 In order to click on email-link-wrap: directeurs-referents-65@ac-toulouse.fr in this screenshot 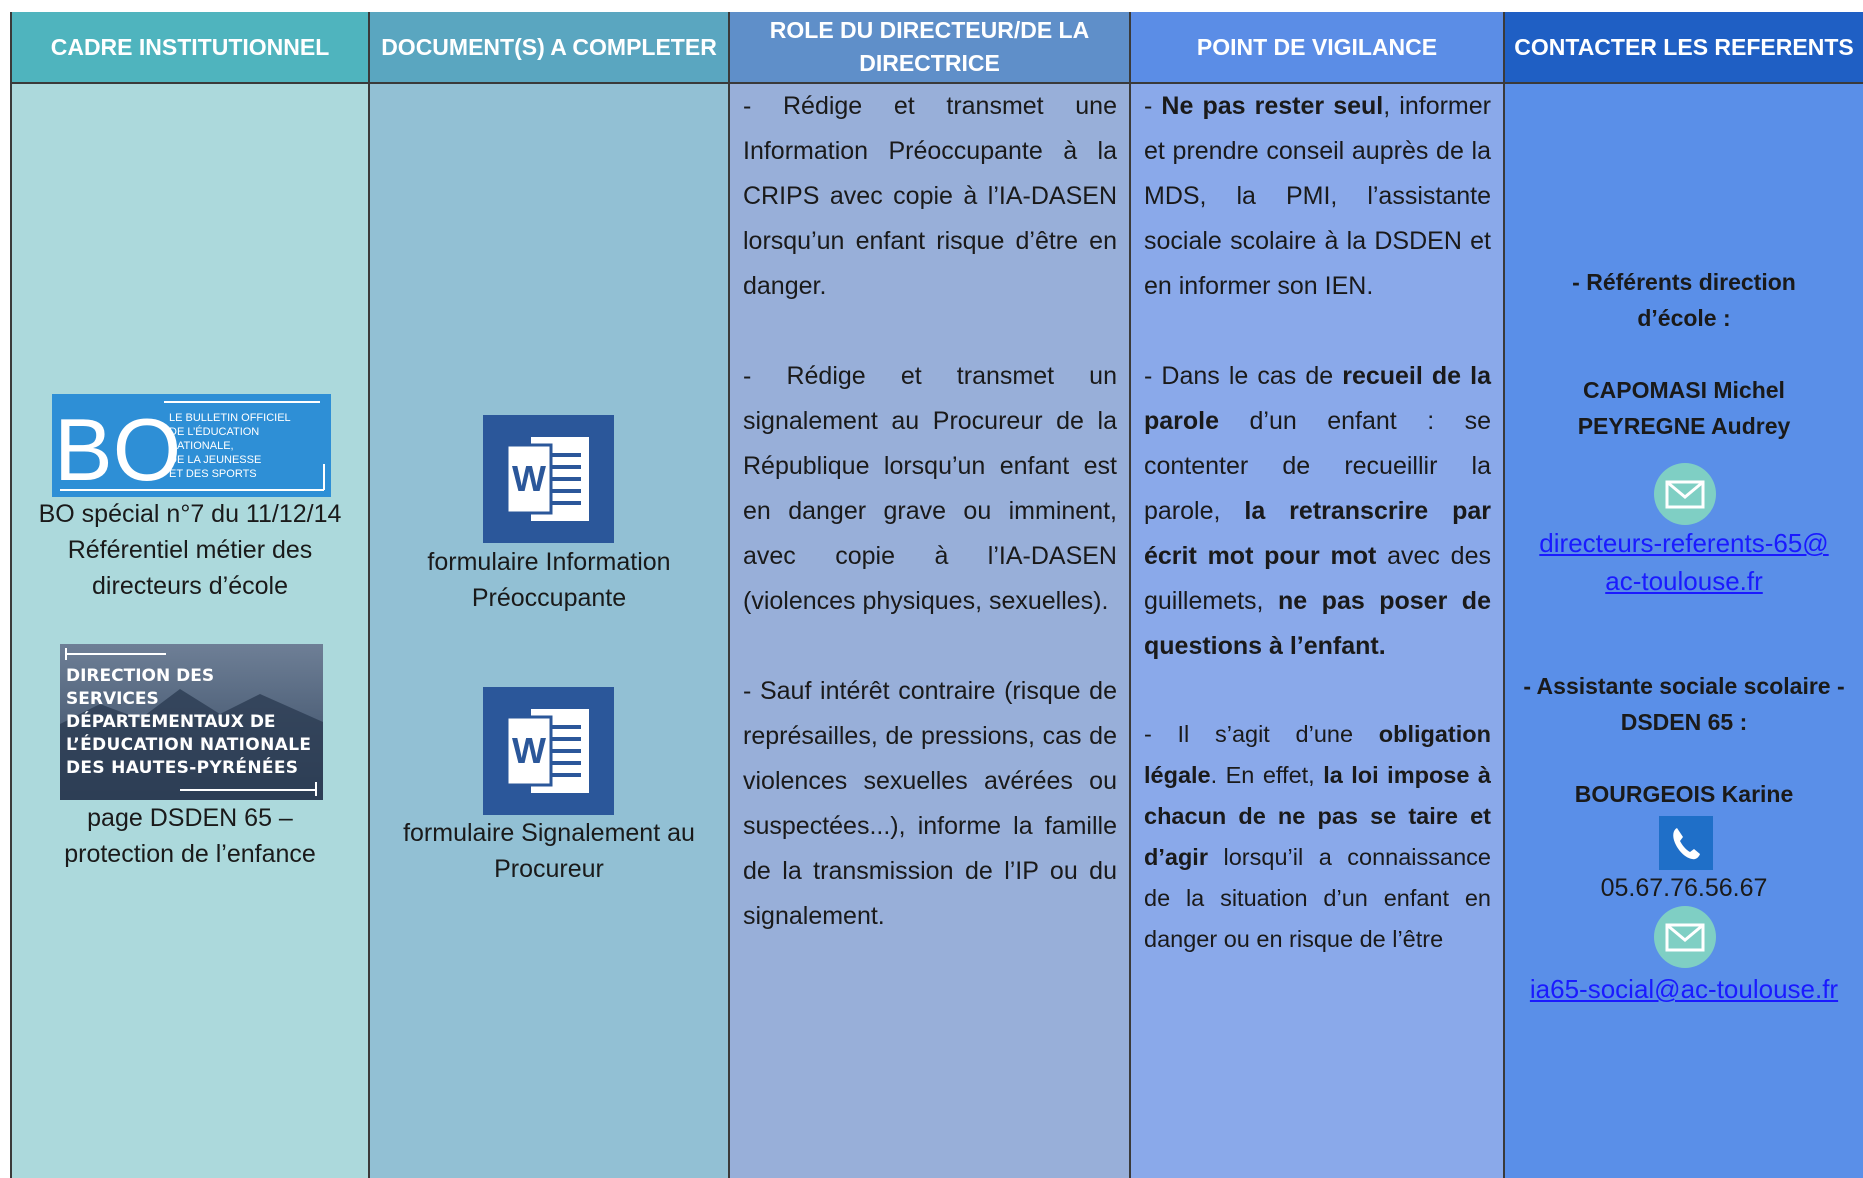, I will do `click(1684, 562)`.